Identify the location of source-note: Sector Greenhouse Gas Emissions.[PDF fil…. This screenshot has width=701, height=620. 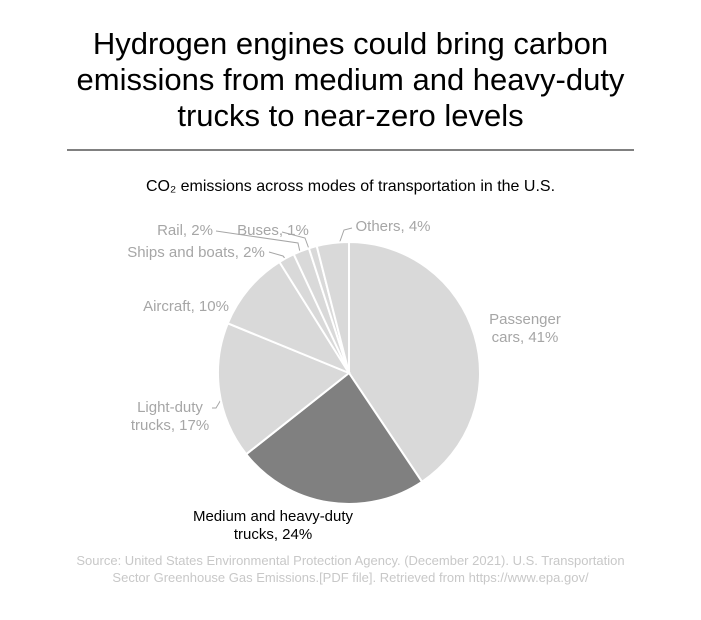
(350, 577).